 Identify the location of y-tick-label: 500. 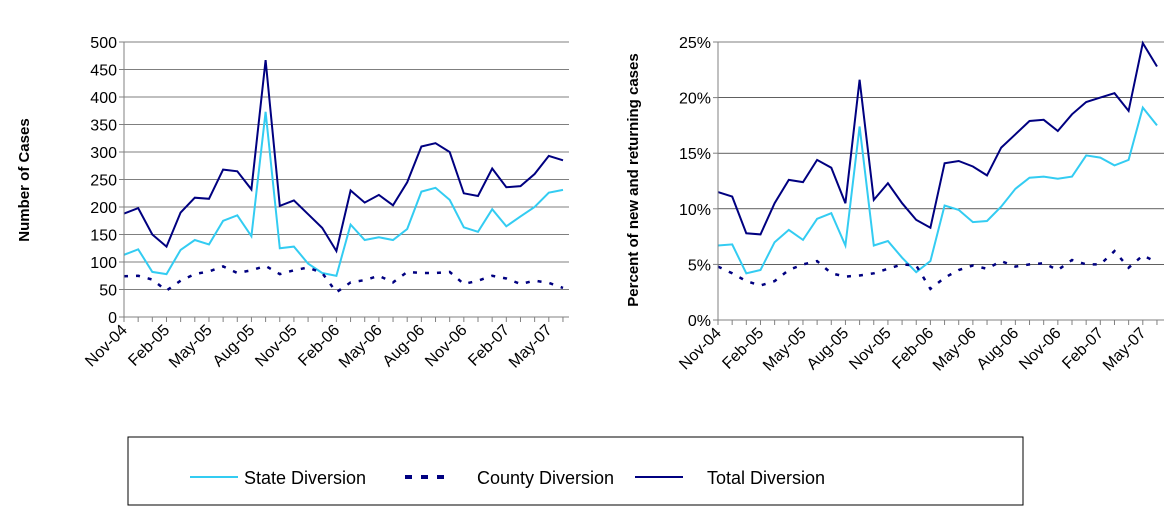
(103, 43).